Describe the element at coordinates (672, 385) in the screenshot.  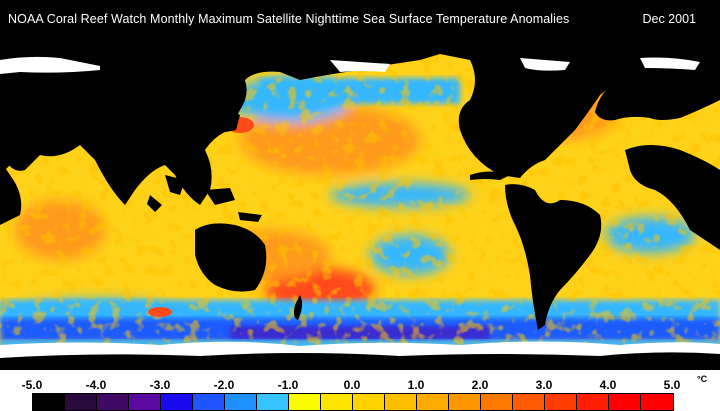
I see `legend-tick-label: 5.0` at that location.